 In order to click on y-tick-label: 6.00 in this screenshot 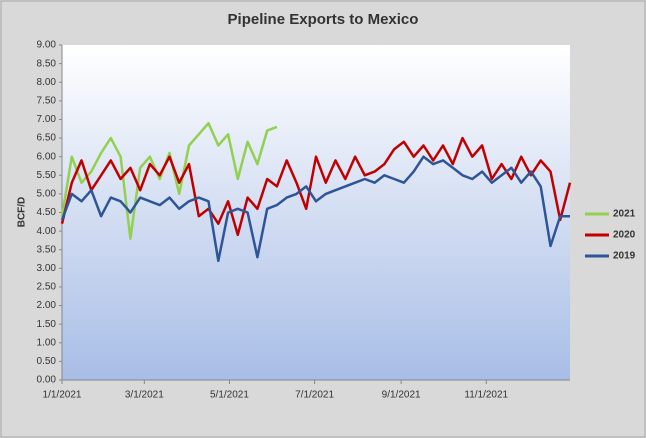, I will do `click(47, 156)`.